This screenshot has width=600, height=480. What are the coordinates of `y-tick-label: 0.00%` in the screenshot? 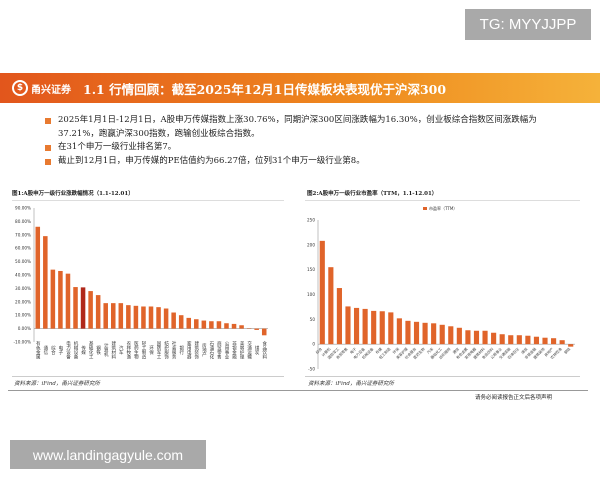 It's located at (24, 328).